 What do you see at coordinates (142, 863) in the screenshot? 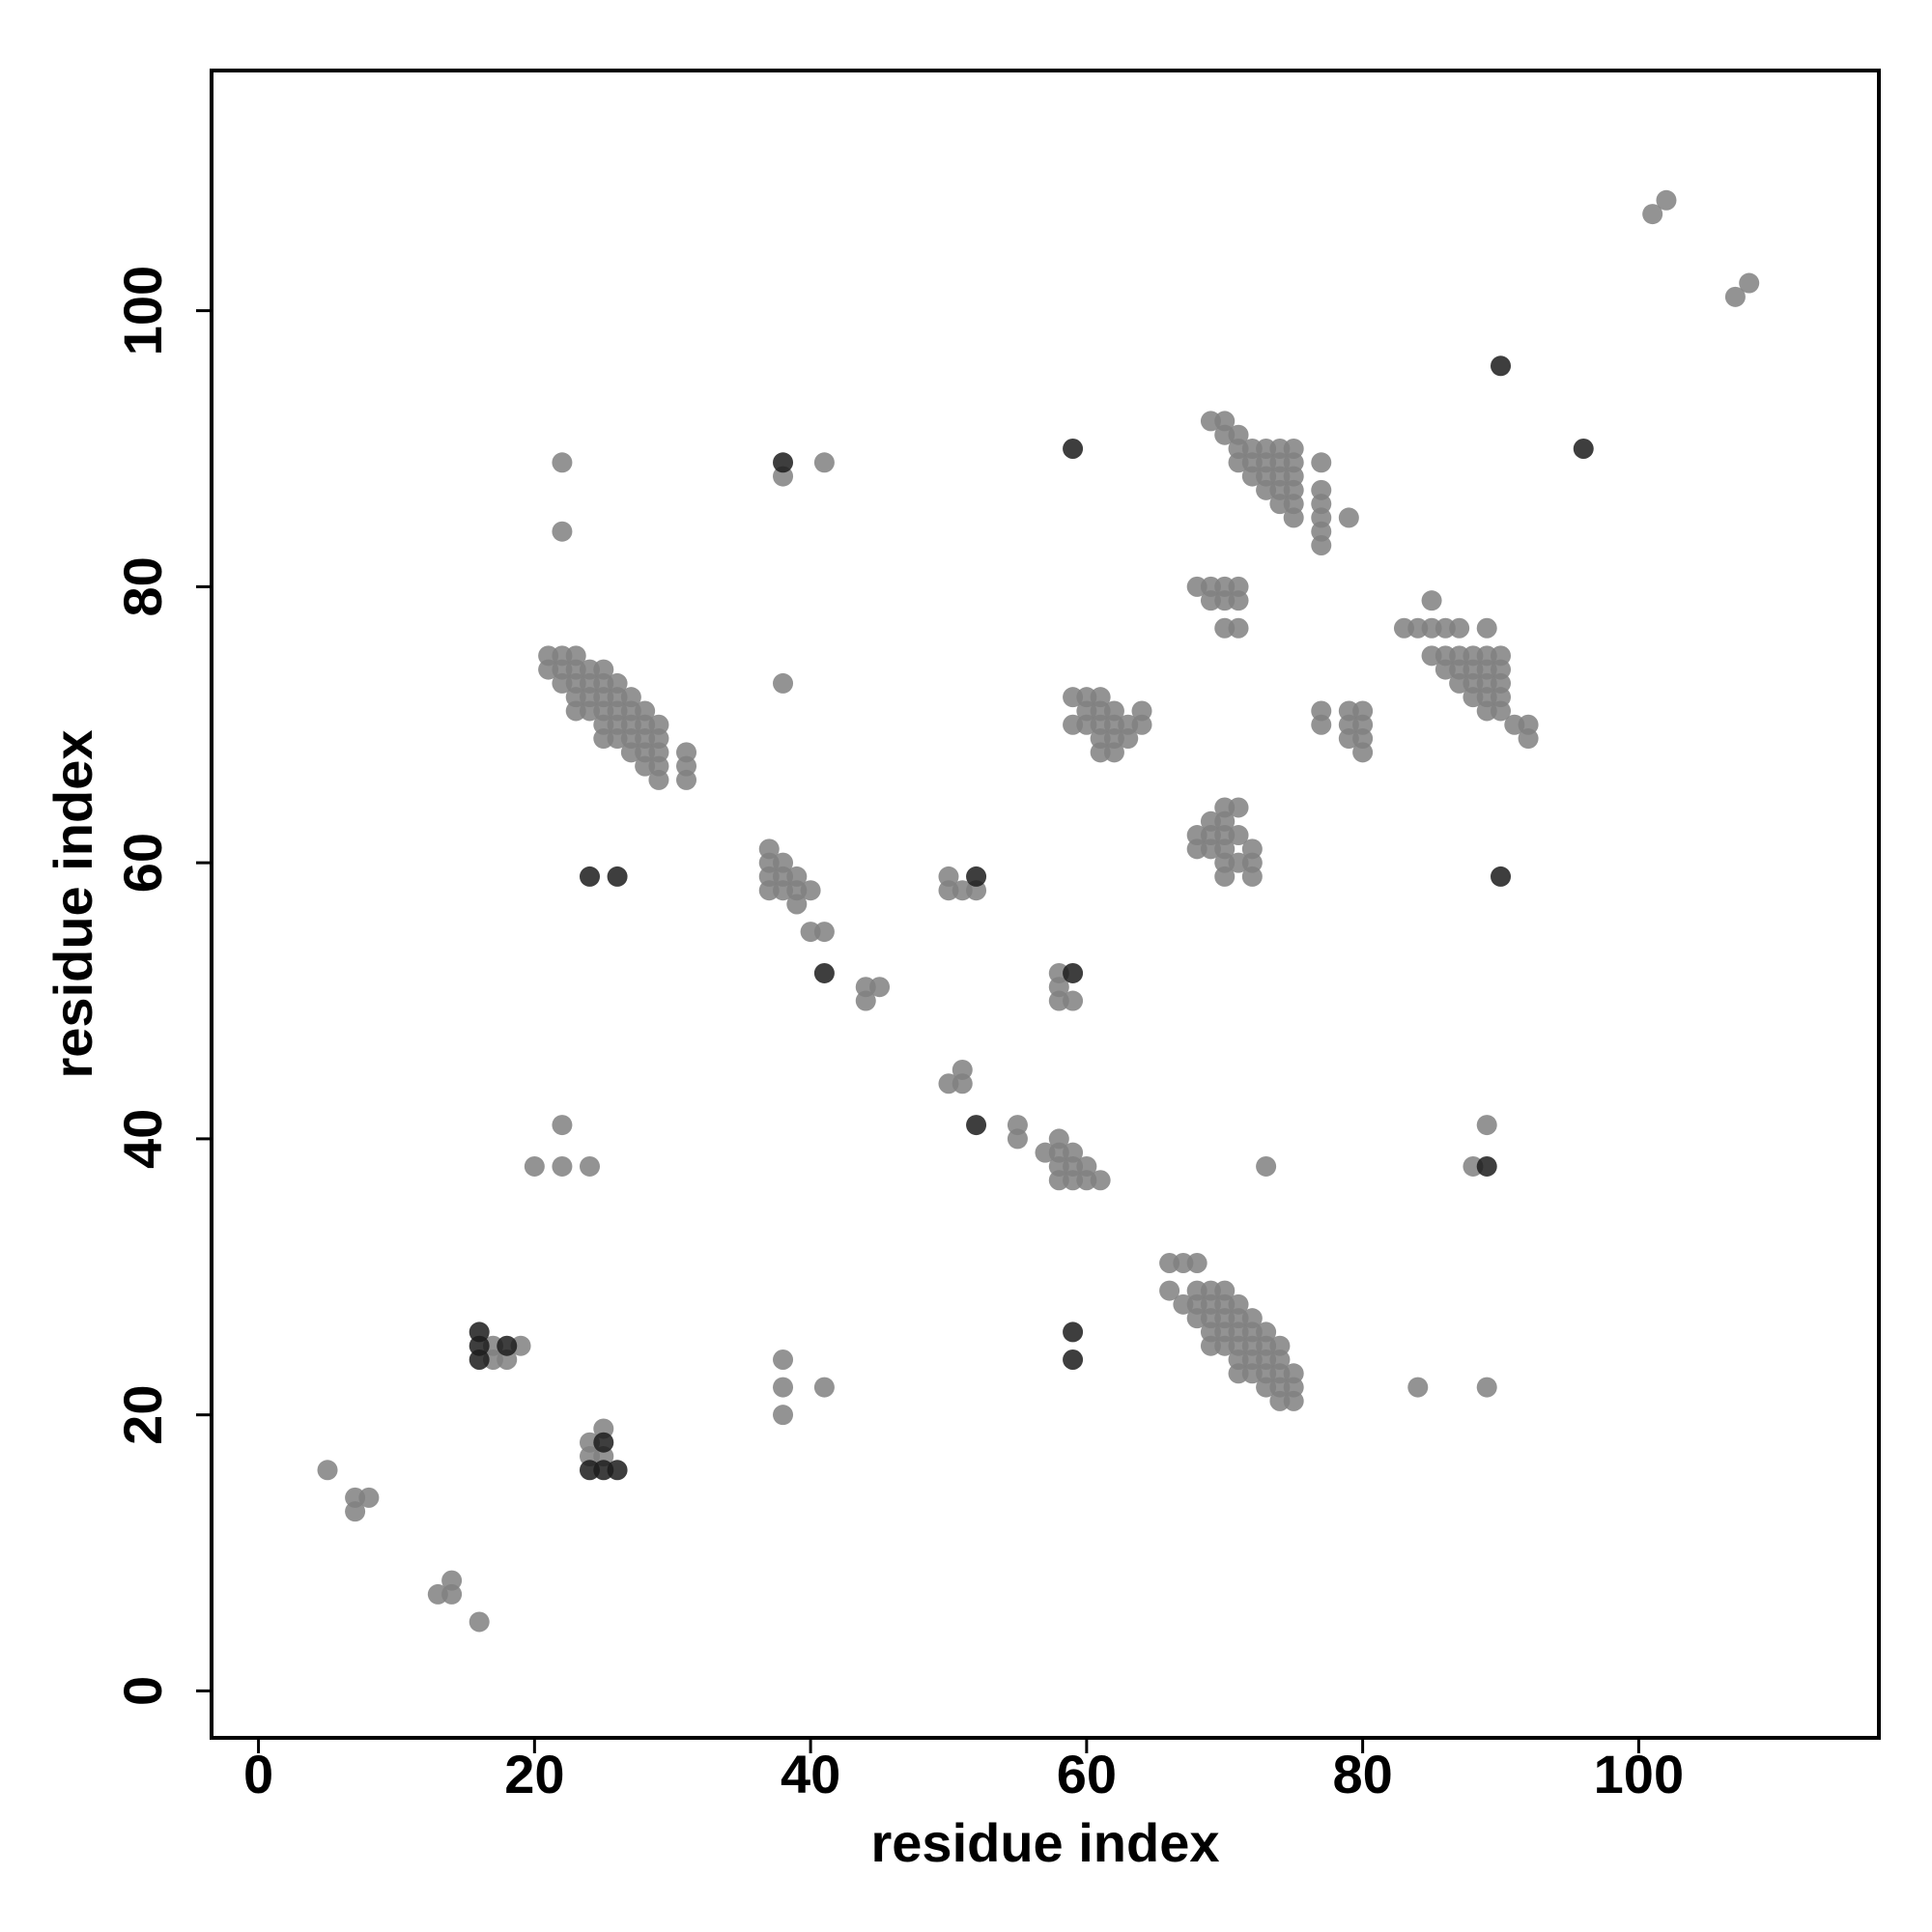
I see `y-tick-label: 60` at bounding box center [142, 863].